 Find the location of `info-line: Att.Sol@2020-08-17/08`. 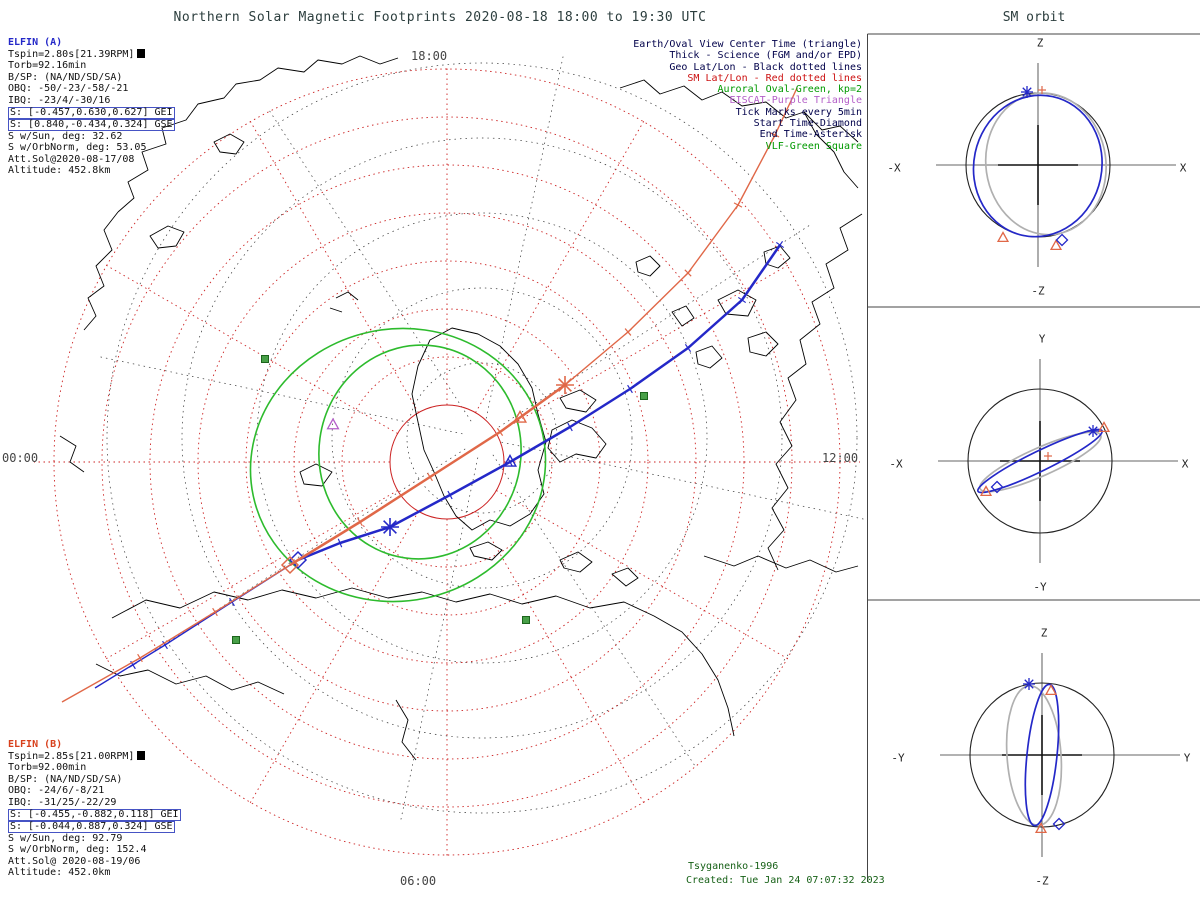

info-line: Att.Sol@2020-08-17/08 is located at coordinates (71, 159).